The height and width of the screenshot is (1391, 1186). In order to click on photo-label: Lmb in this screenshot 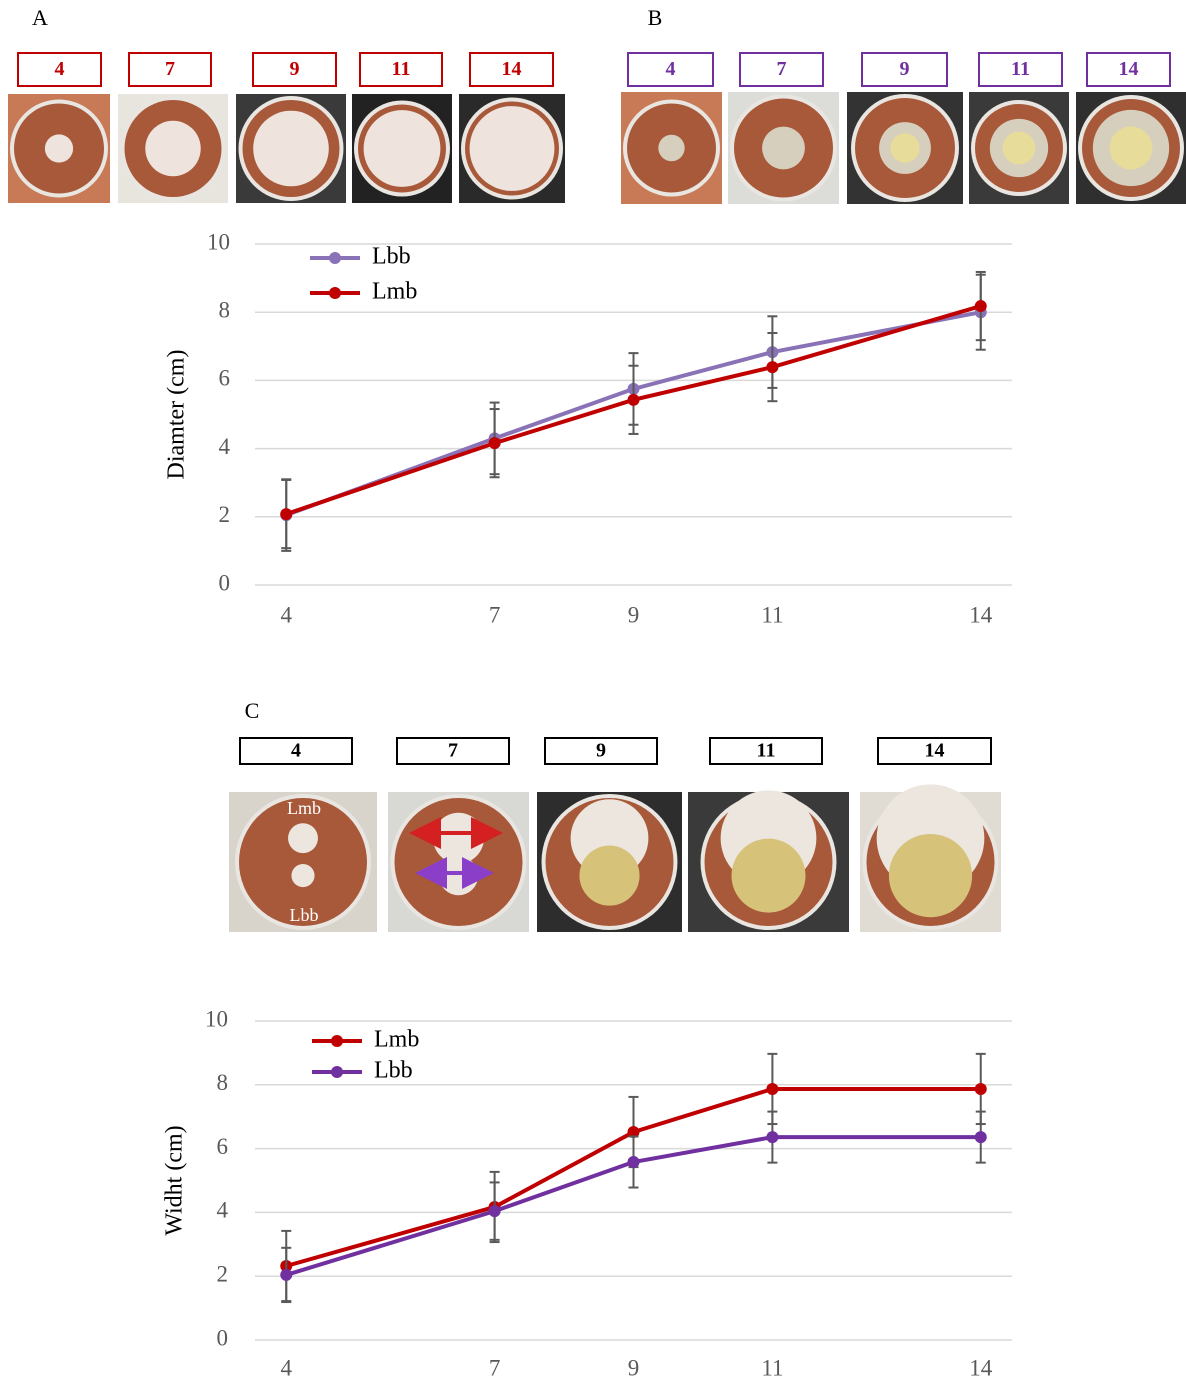, I will do `click(304, 808)`.